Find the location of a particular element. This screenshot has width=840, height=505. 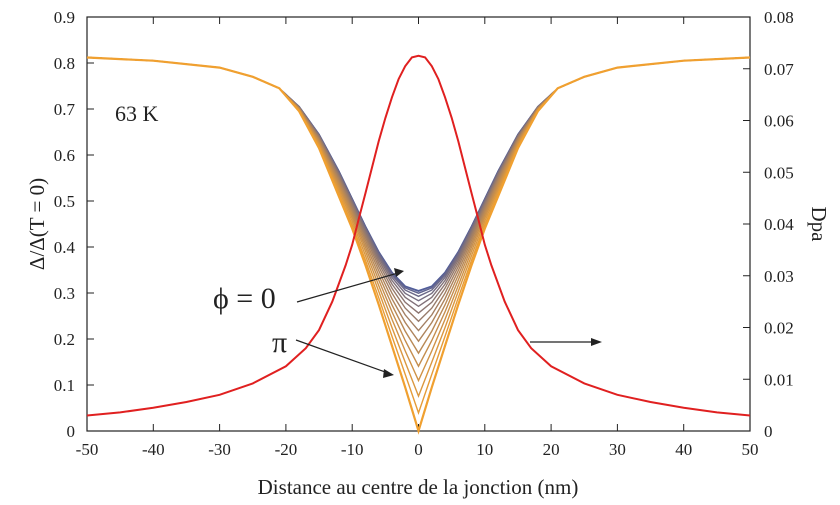

x-tick-label: -10 is located at coordinates (352, 449).